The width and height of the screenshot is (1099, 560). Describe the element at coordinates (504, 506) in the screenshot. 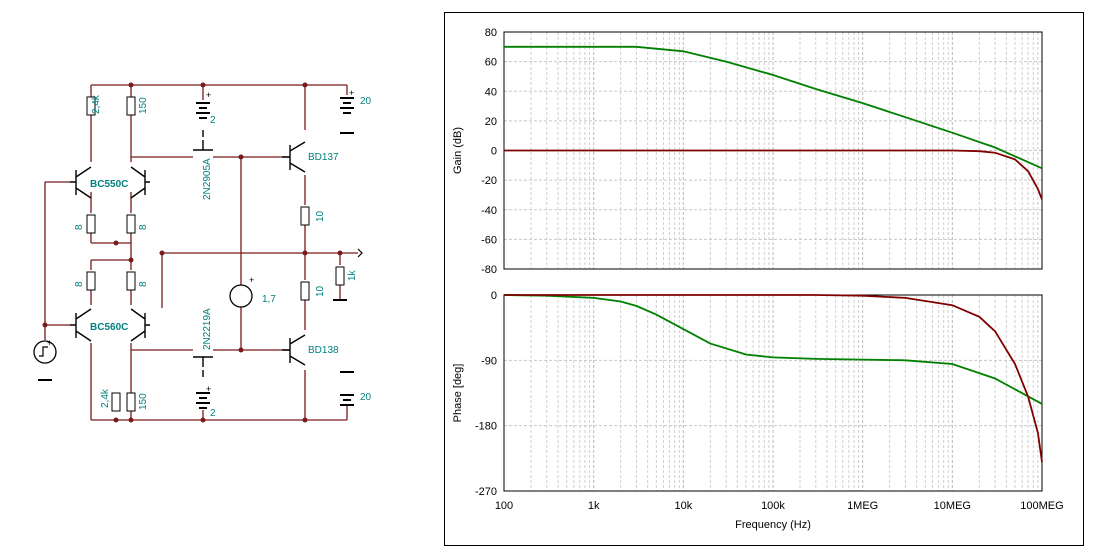

I see `x-tick-label: 100` at that location.